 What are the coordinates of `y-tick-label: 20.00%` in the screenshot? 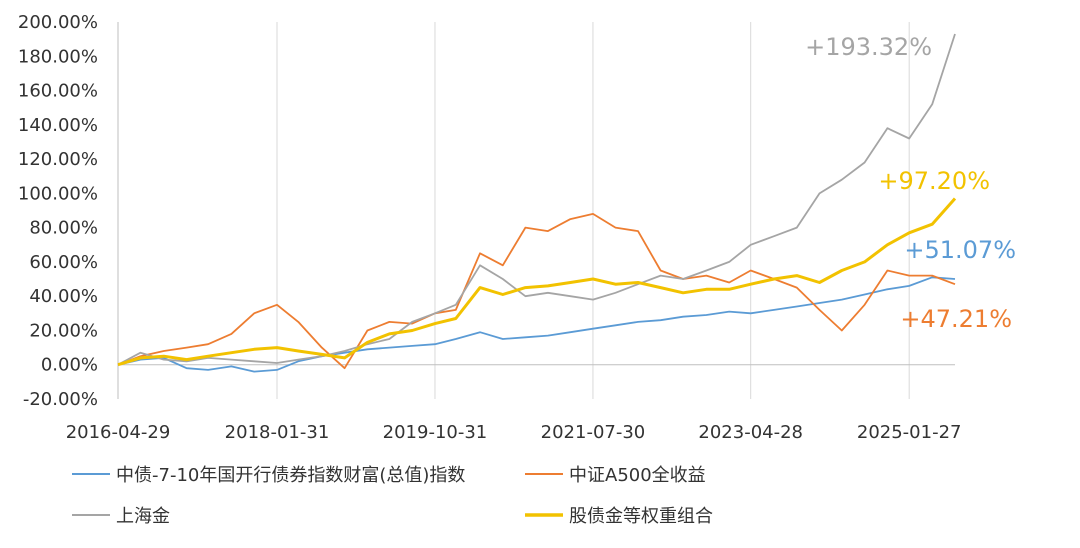 It's located at (63, 330).